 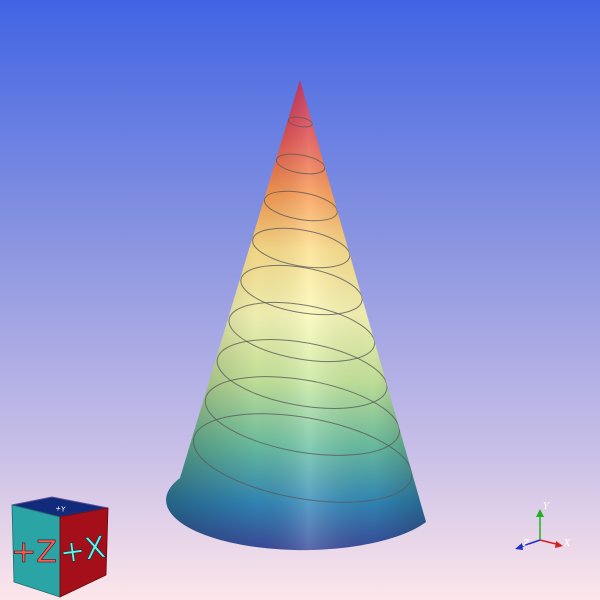 What do you see at coordinates (567, 544) in the screenshot?
I see `x-axis-label: X` at bounding box center [567, 544].